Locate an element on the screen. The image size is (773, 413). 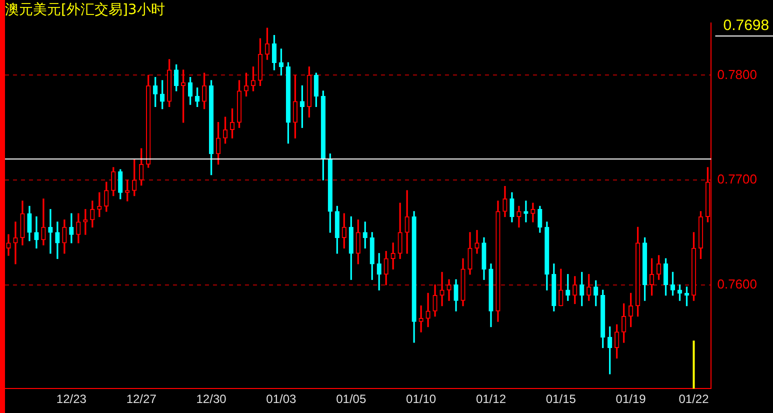
x-tick-label: 12/27 is located at coordinates (141, 399).